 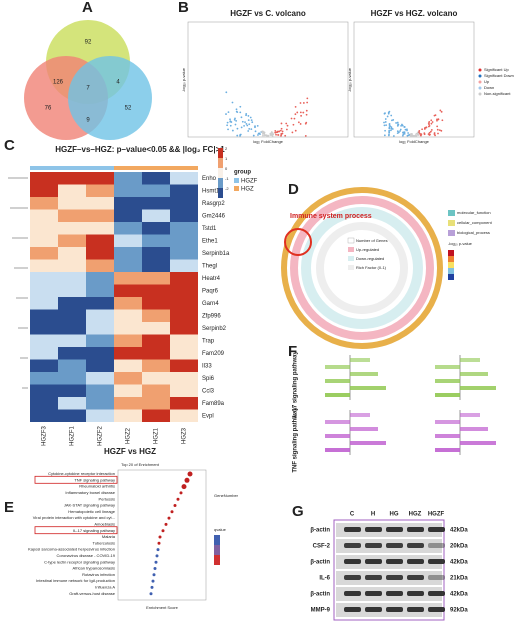 I want to click on legend-title: GeneNumber, so click(x=226, y=495).